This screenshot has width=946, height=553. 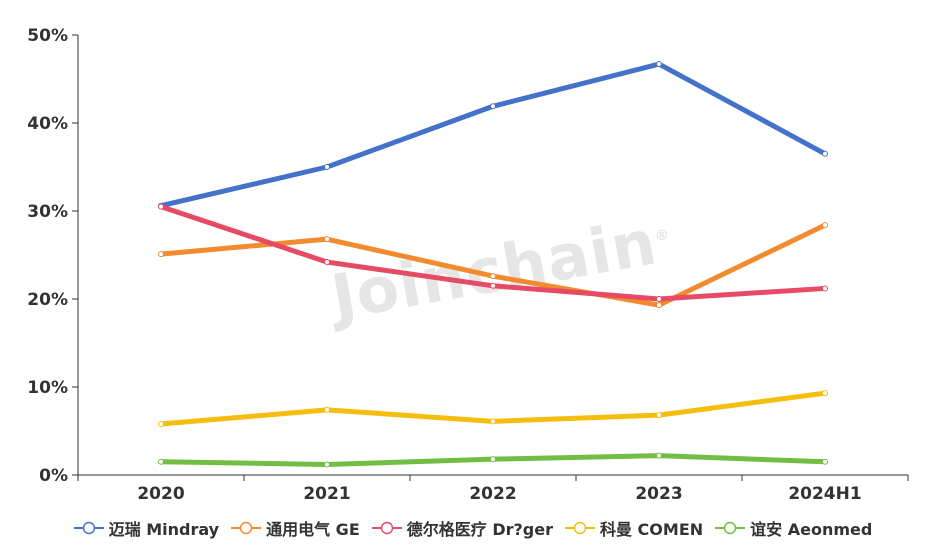 I want to click on legend-item: 科曼 COMEN, so click(x=634, y=528).